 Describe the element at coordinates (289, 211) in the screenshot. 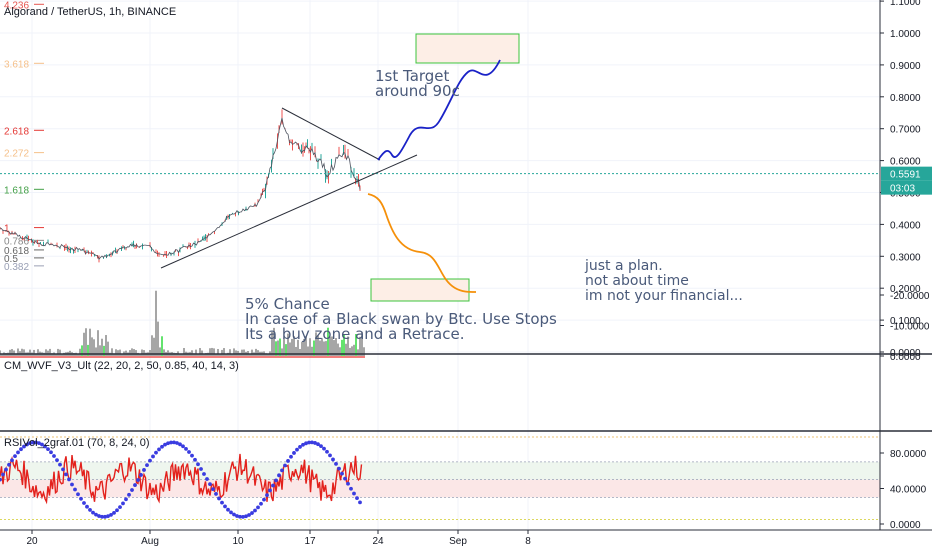

I see `ascending-trendline` at that location.